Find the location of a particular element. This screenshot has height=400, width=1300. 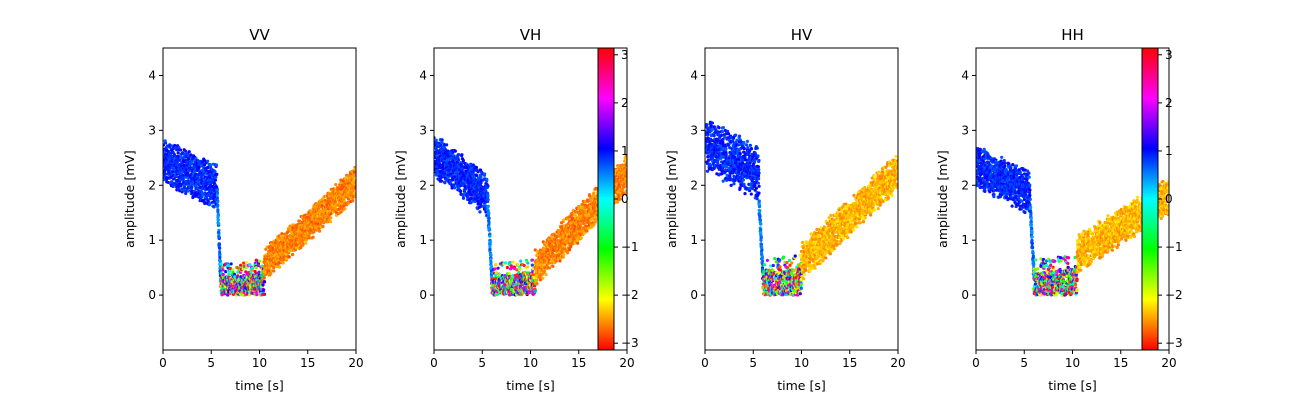

scatter-points is located at coordinates (259, 218).